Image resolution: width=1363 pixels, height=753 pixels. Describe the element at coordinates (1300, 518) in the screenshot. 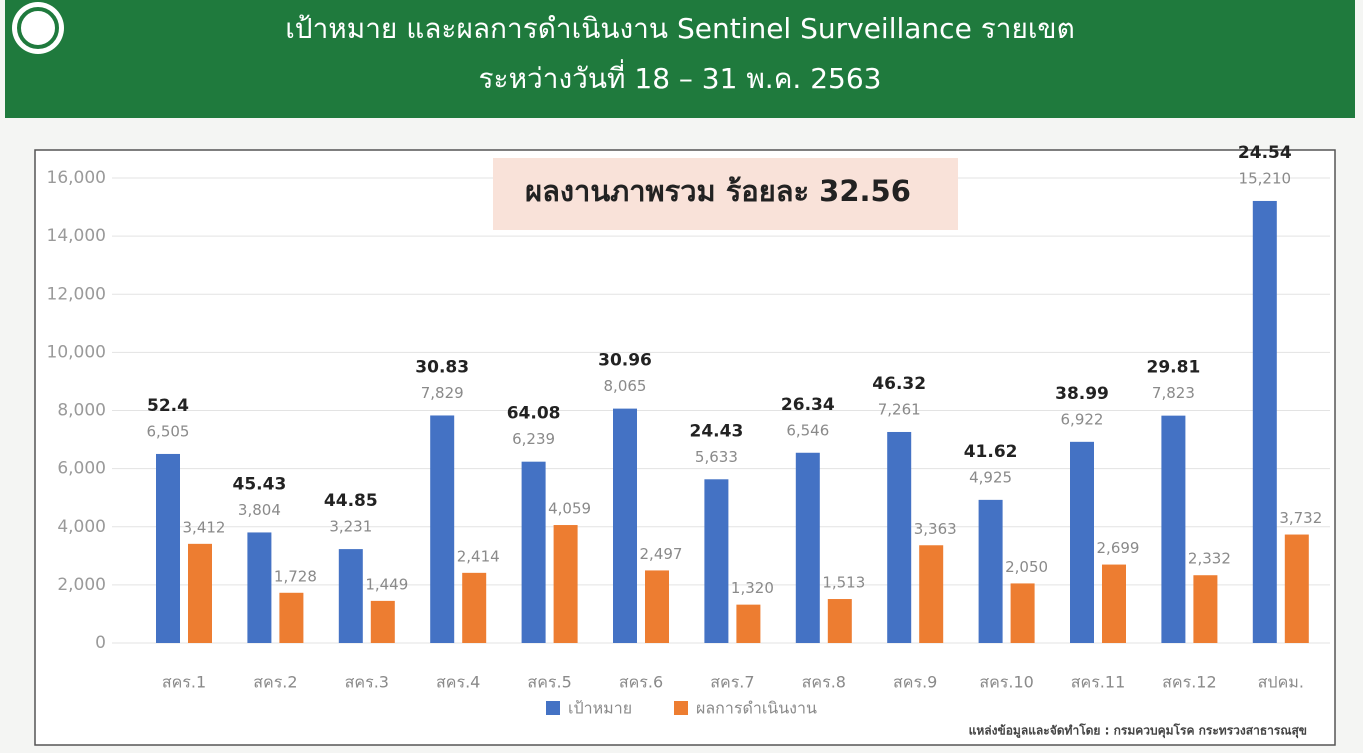

I see `value-label: 3,732` at that location.